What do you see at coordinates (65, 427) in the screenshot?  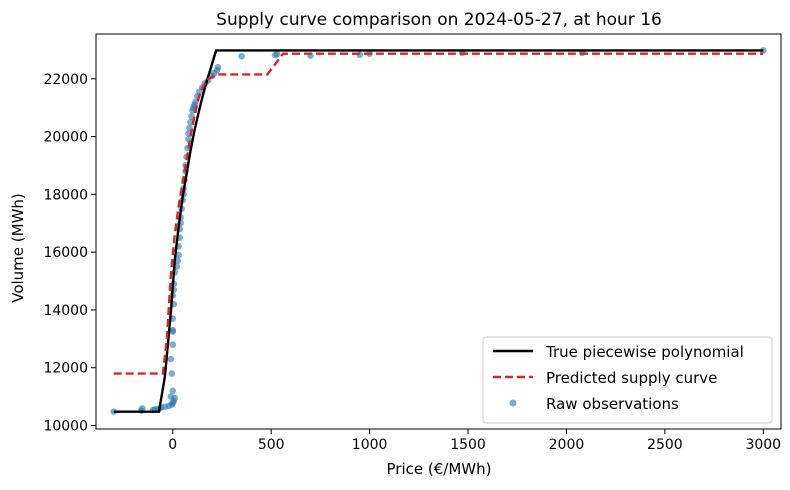 I see `y-tick-label: 10000` at bounding box center [65, 427].